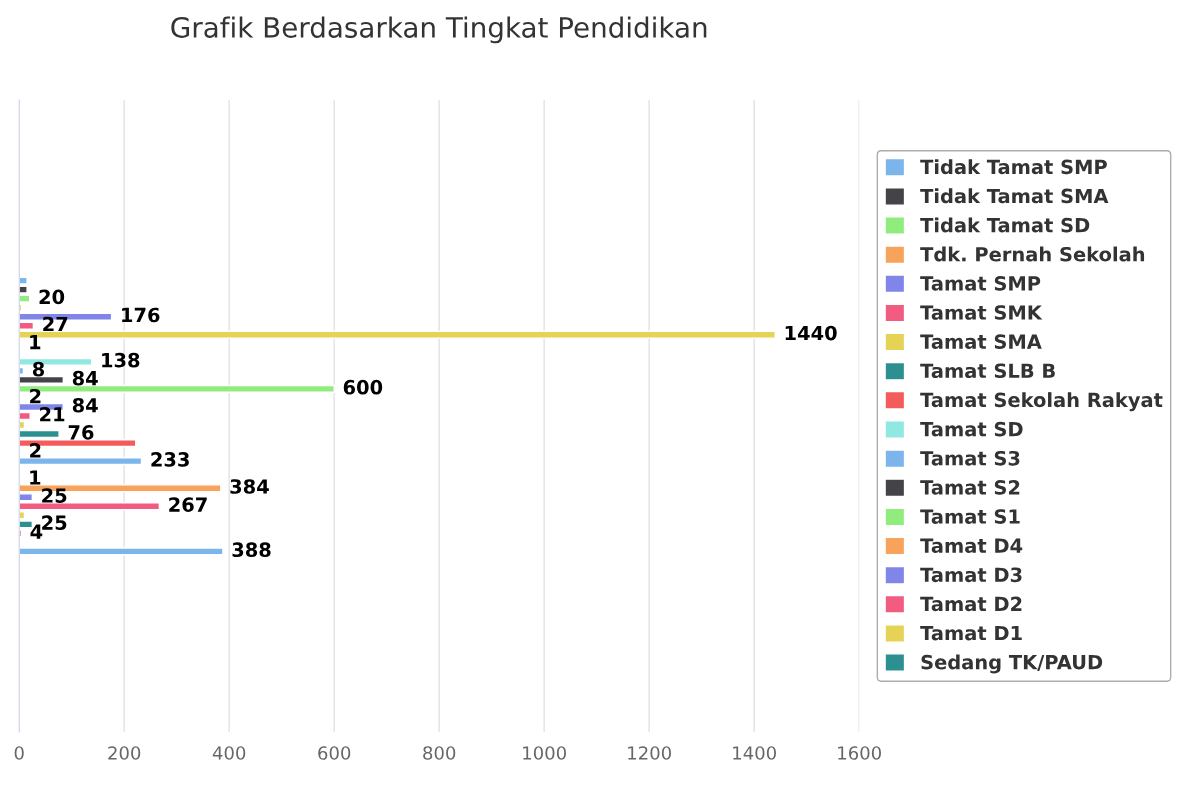 Image resolution: width=1200 pixels, height=800 pixels. I want to click on legend-label: Tamat SLB B, so click(987, 371).